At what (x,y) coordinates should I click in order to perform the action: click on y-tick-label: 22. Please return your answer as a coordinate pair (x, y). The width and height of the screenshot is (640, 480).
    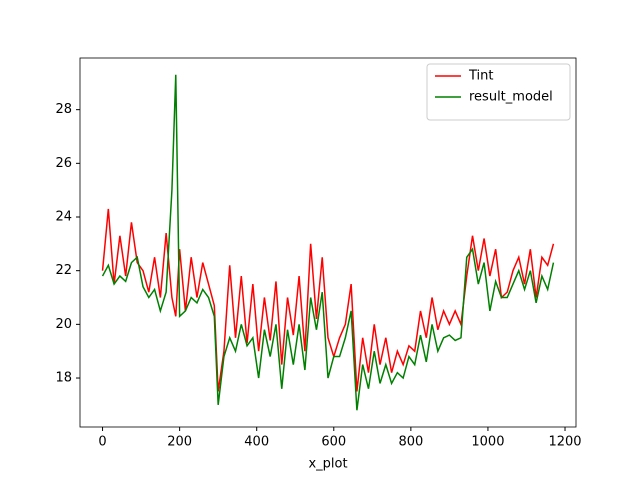
    Looking at the image, I should click on (63, 270).